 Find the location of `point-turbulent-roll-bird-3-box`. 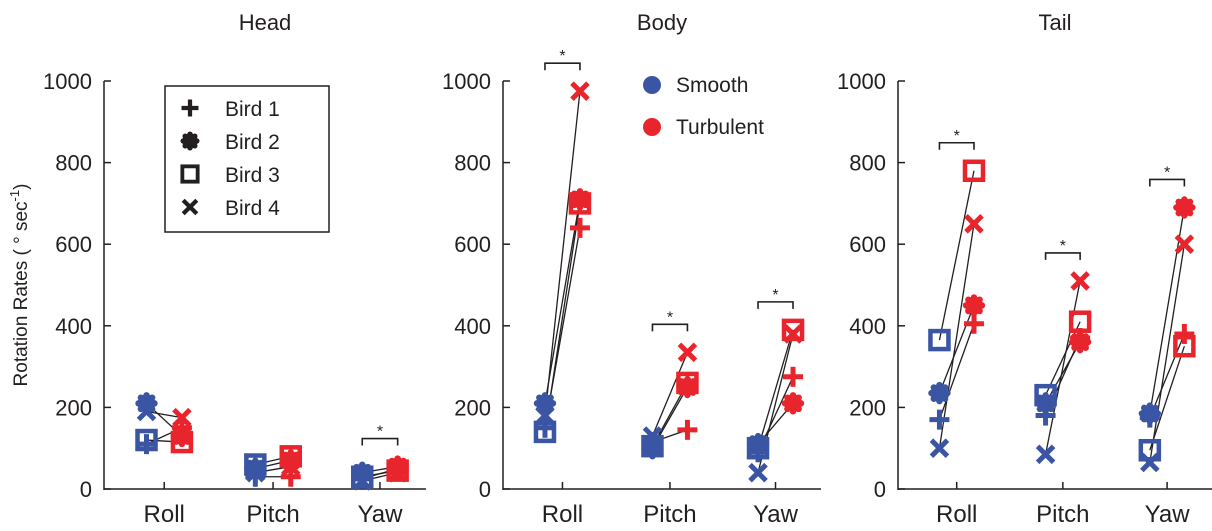

point-turbulent-roll-bird-3-box is located at coordinates (974, 171).